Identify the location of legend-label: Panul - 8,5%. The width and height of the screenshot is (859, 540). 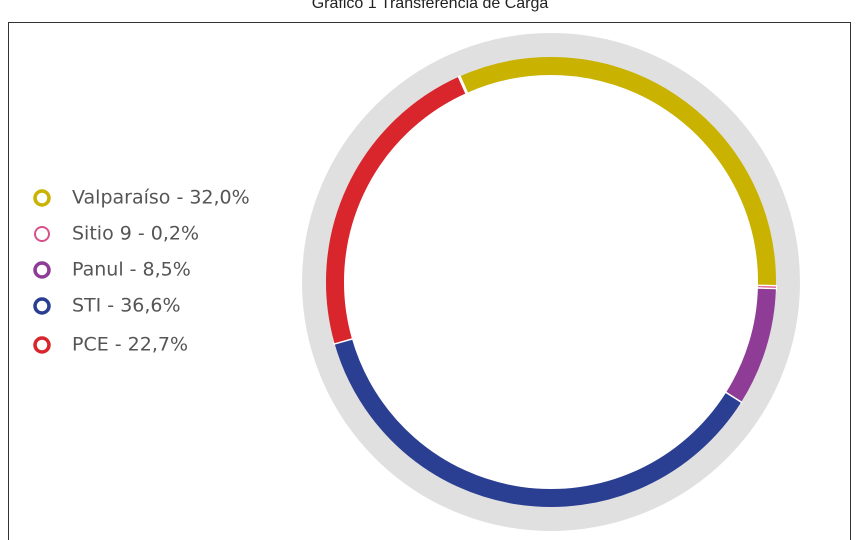
(131, 270).